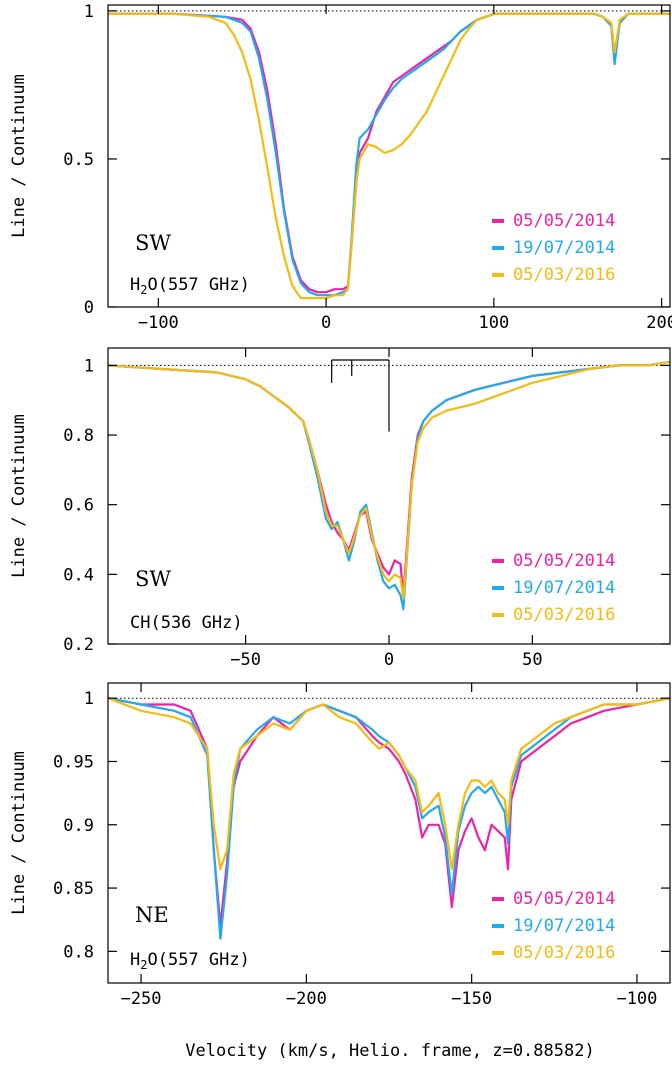  Describe the element at coordinates (73, 889) in the screenshot. I see `y-tick-label: 0.85` at that location.